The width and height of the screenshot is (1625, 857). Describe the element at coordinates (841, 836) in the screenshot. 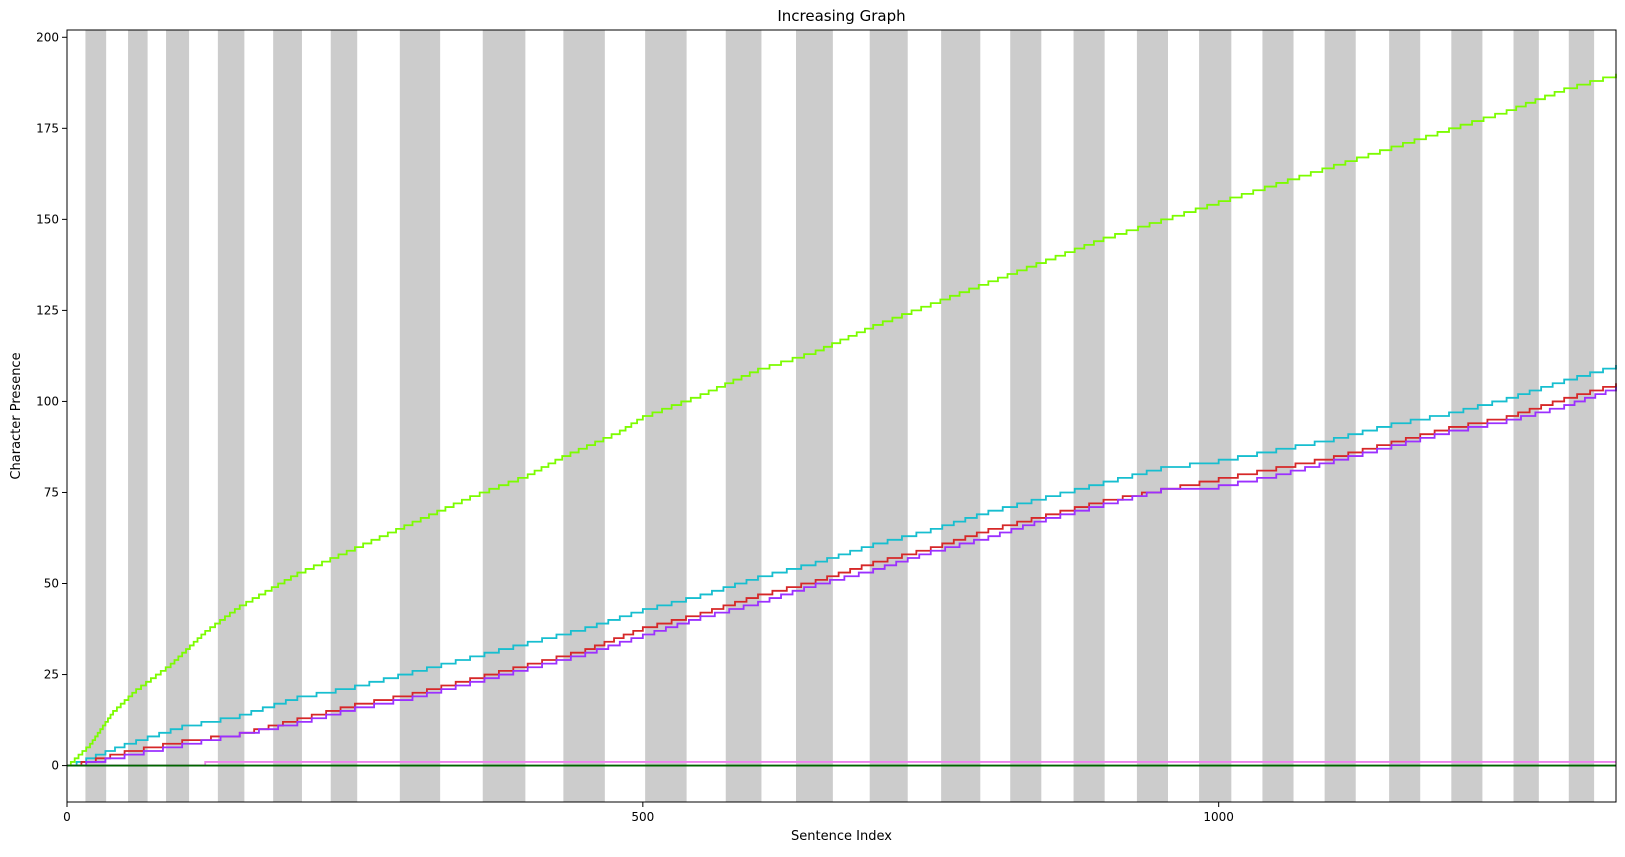

I see `x-axis-label: Sentence Index` at that location.